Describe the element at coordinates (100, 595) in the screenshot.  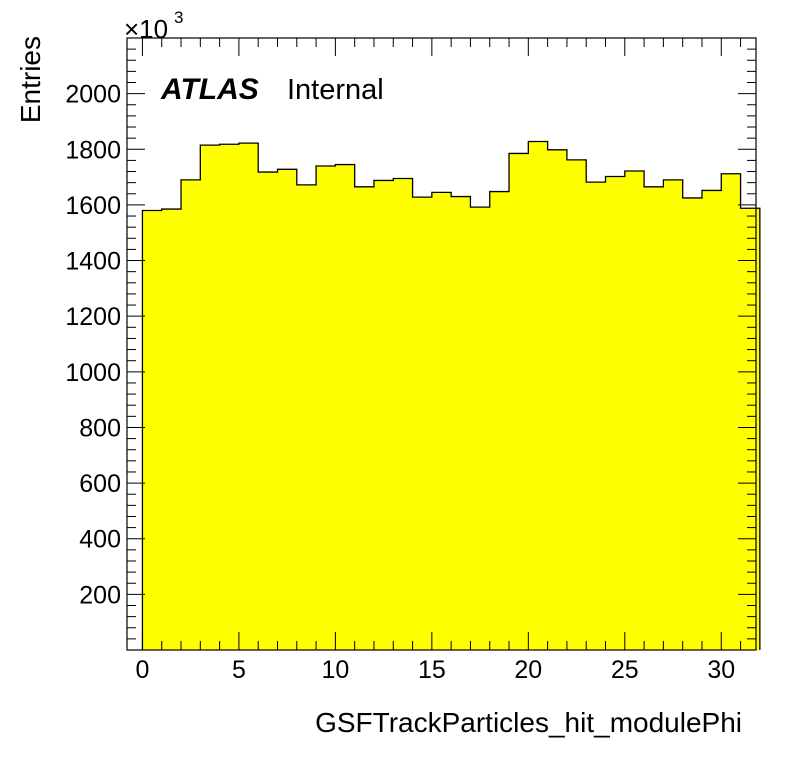
I see `y-tick-label: 200` at that location.